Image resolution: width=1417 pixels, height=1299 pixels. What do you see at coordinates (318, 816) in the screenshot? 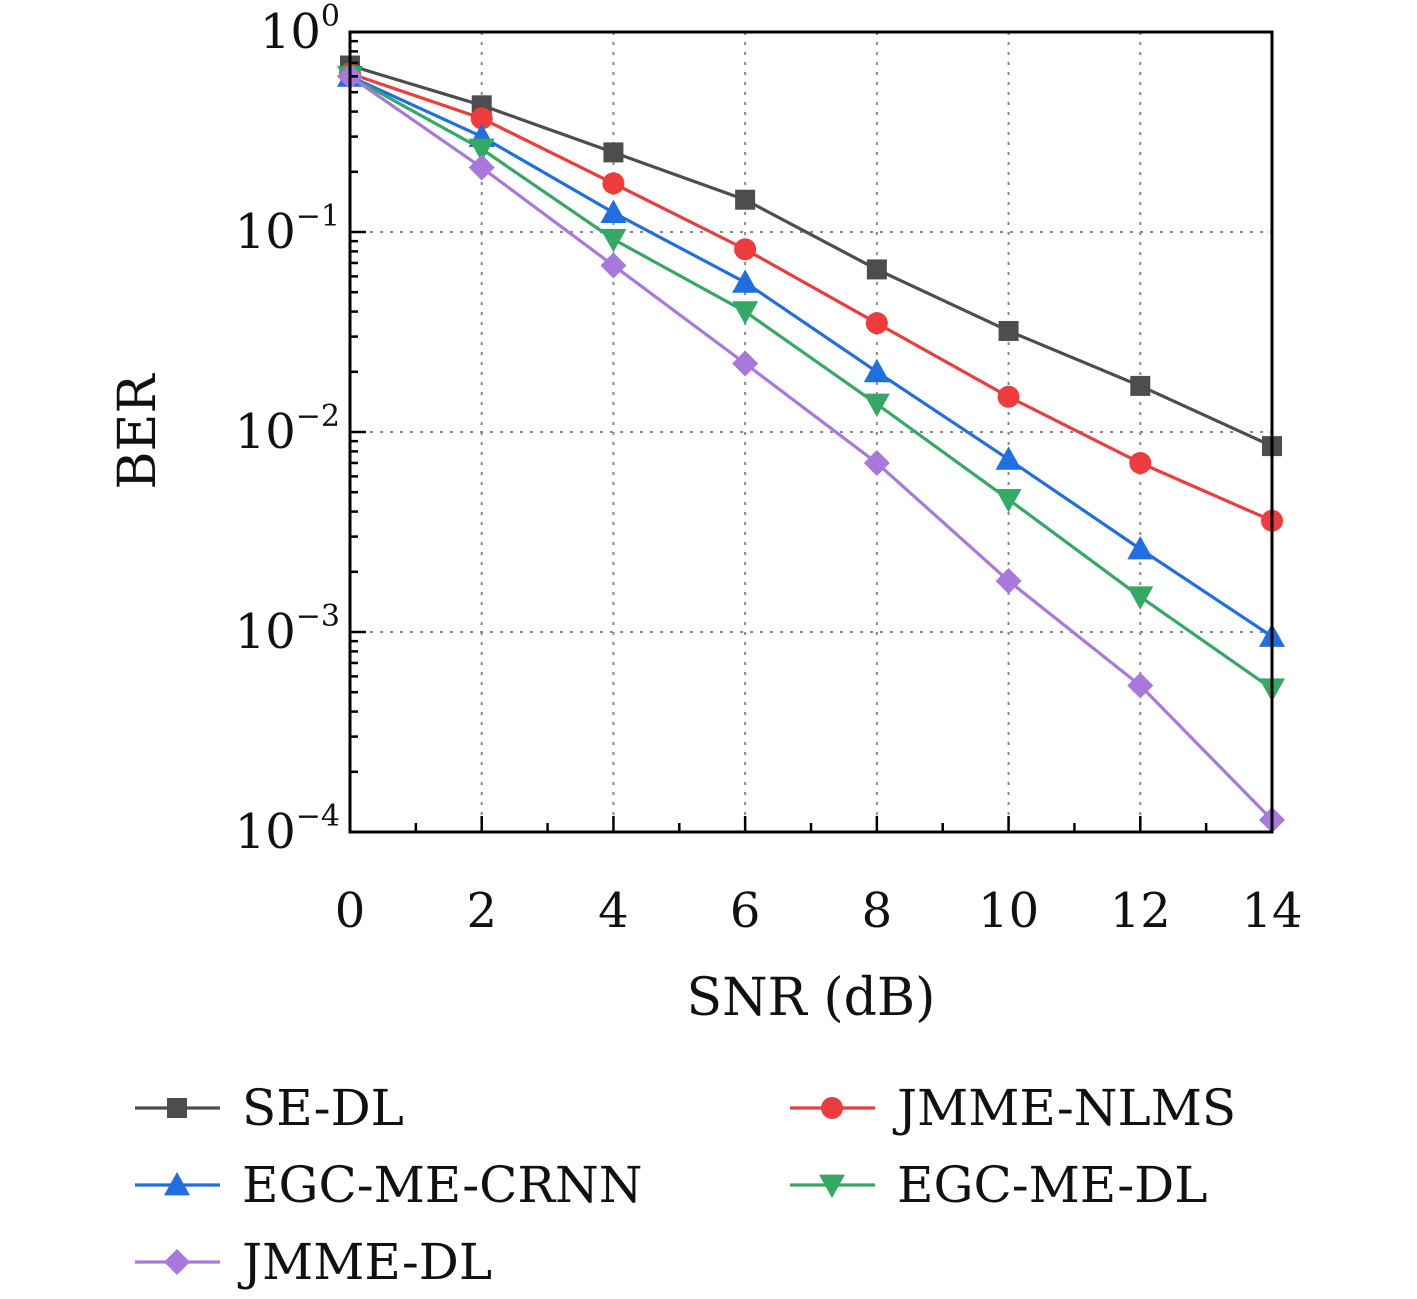
I see `y-tick-exponent: −4` at bounding box center [318, 816].